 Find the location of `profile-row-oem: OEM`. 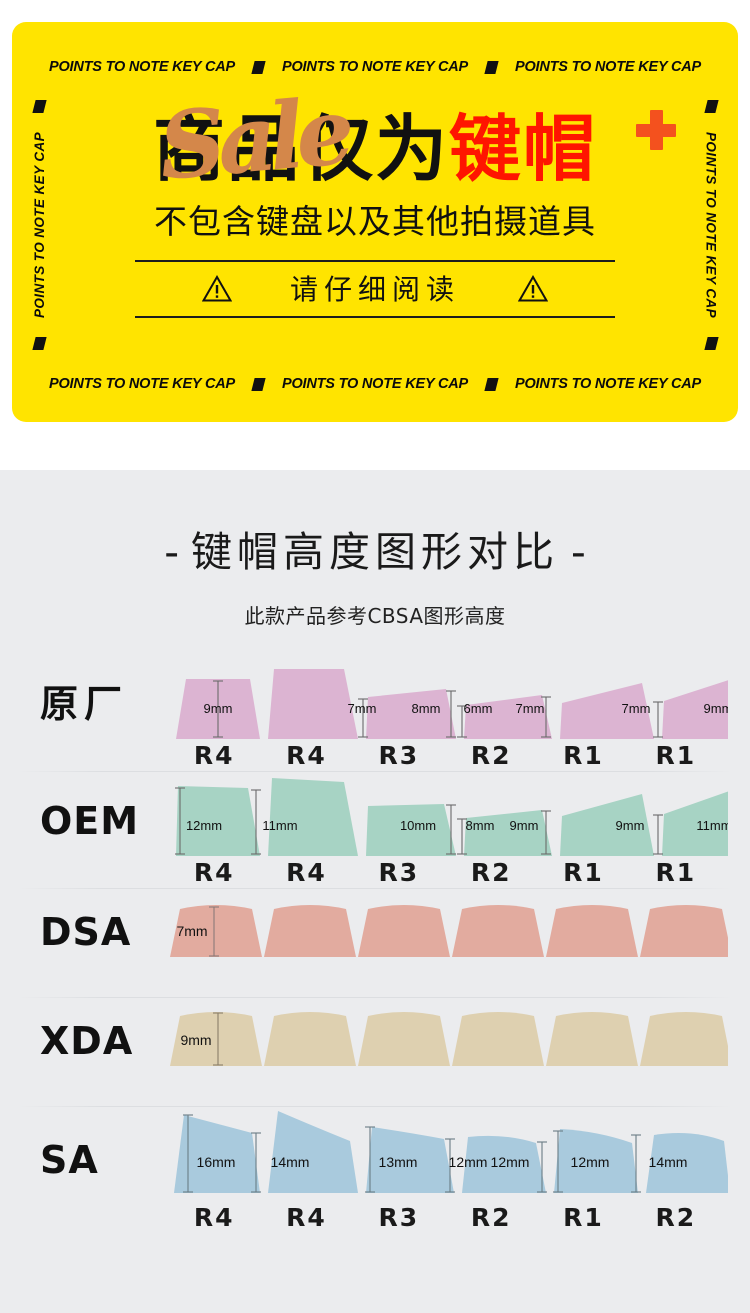

profile-row-oem: OEM is located at coordinates (375, 830).